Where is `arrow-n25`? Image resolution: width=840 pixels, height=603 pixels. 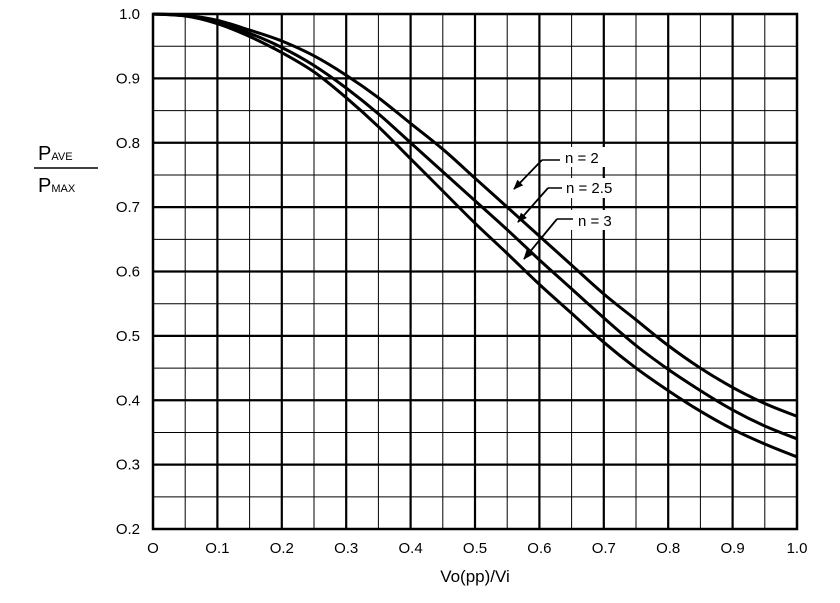
arrow-n25 is located at coordinates (533, 205).